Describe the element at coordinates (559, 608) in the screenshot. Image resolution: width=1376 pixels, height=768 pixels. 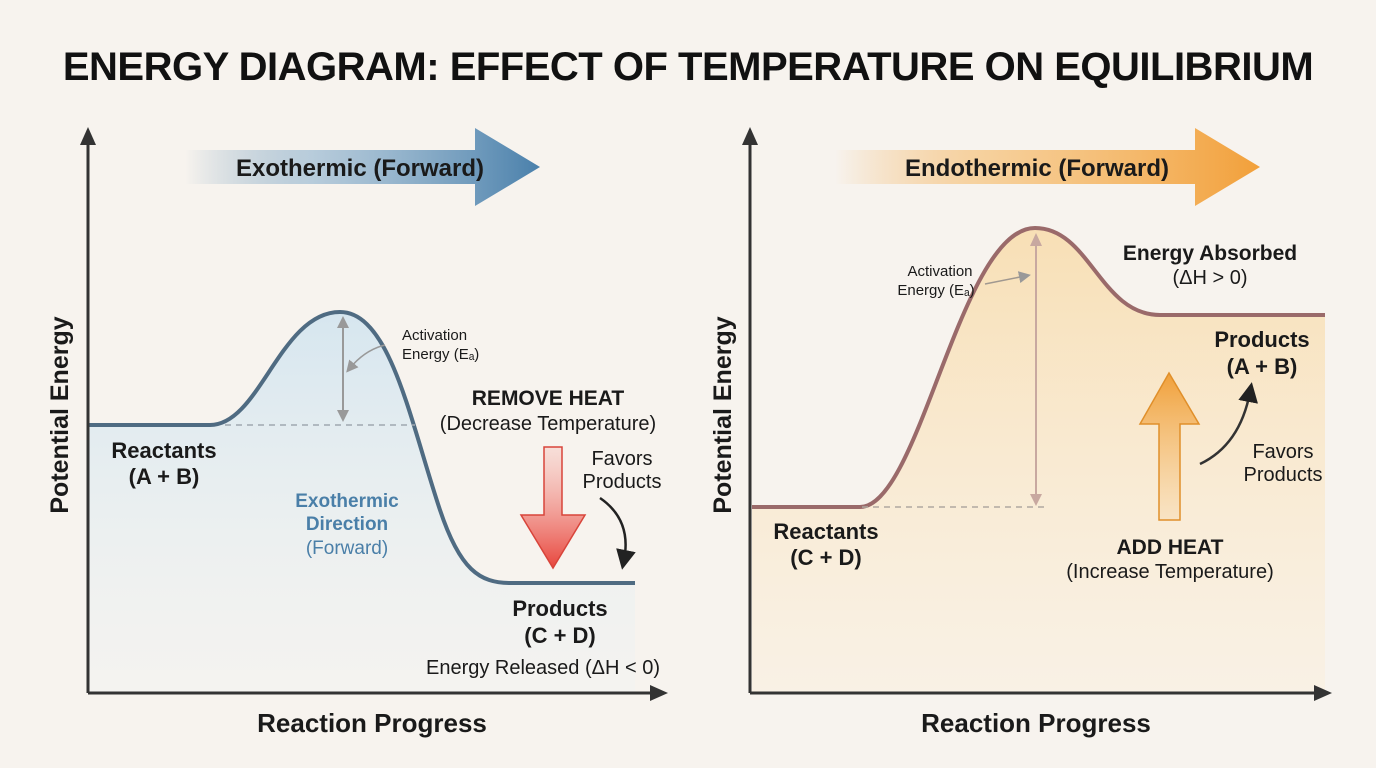
I see `left-products-label: Products` at that location.